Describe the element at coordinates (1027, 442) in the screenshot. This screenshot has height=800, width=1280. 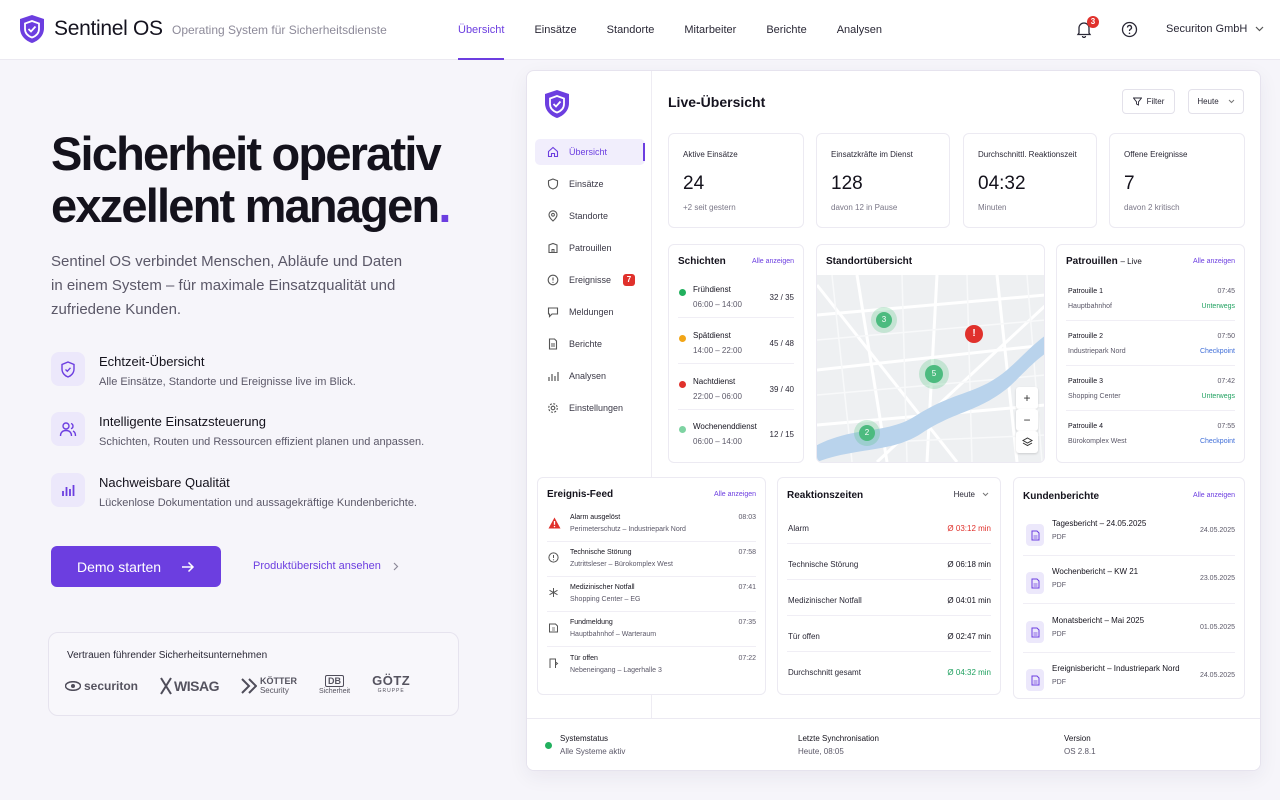
I see `layers-button` at that location.